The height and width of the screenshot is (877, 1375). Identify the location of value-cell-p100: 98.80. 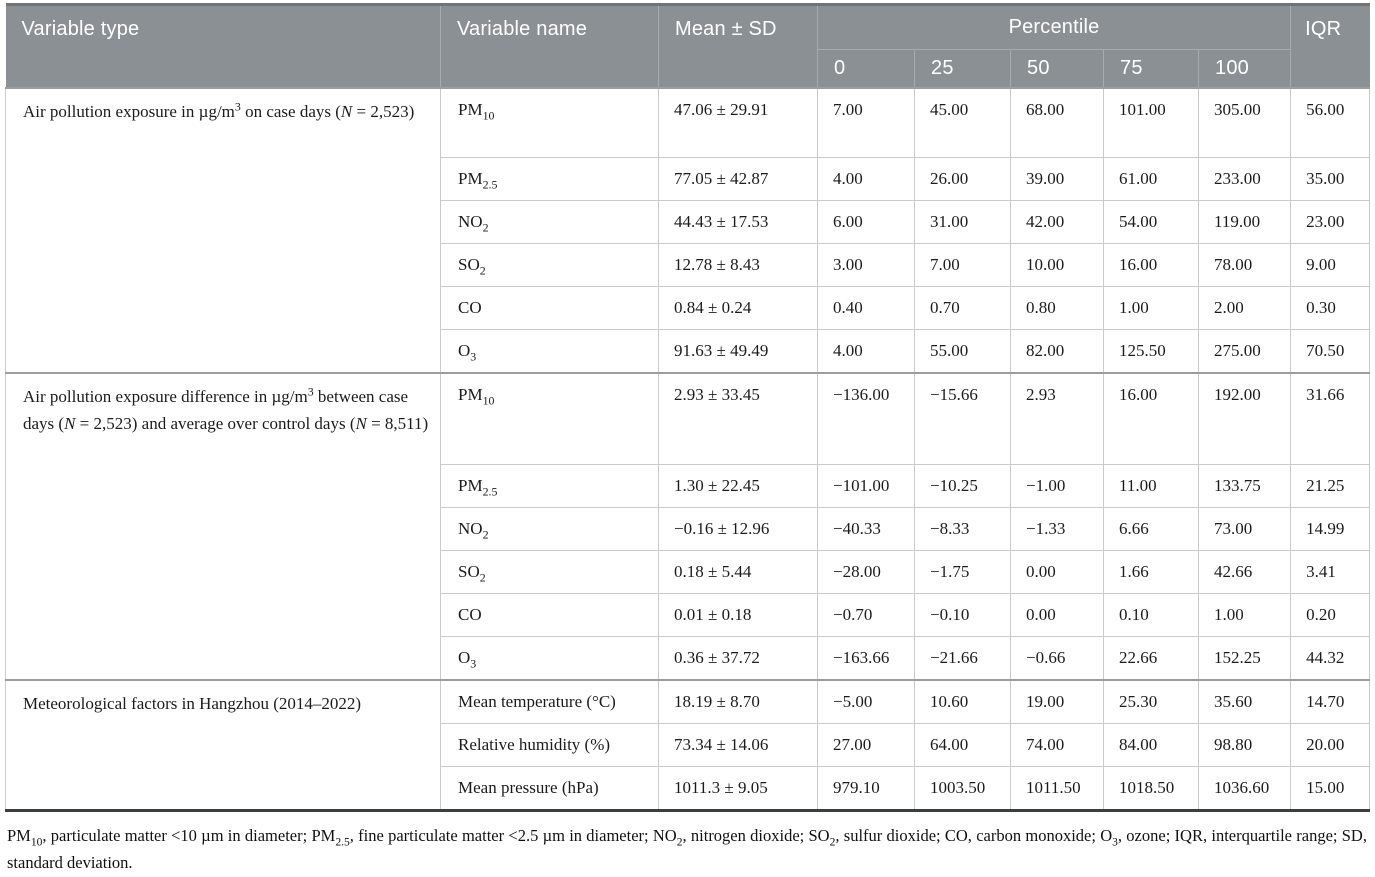
(1244, 744).